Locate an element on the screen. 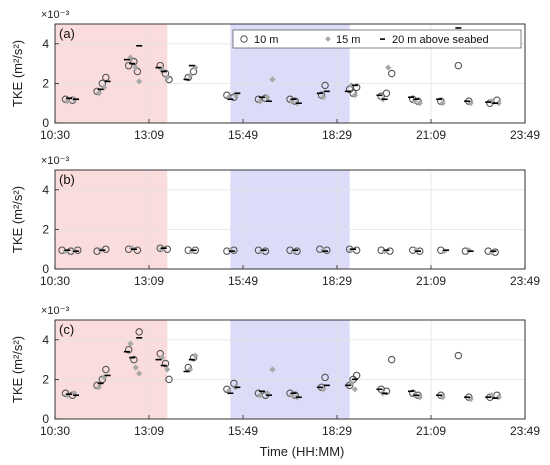 Image resolution: width=550 pixels, height=465 pixels. legend-label-10m: 10 m is located at coordinates (266, 40).